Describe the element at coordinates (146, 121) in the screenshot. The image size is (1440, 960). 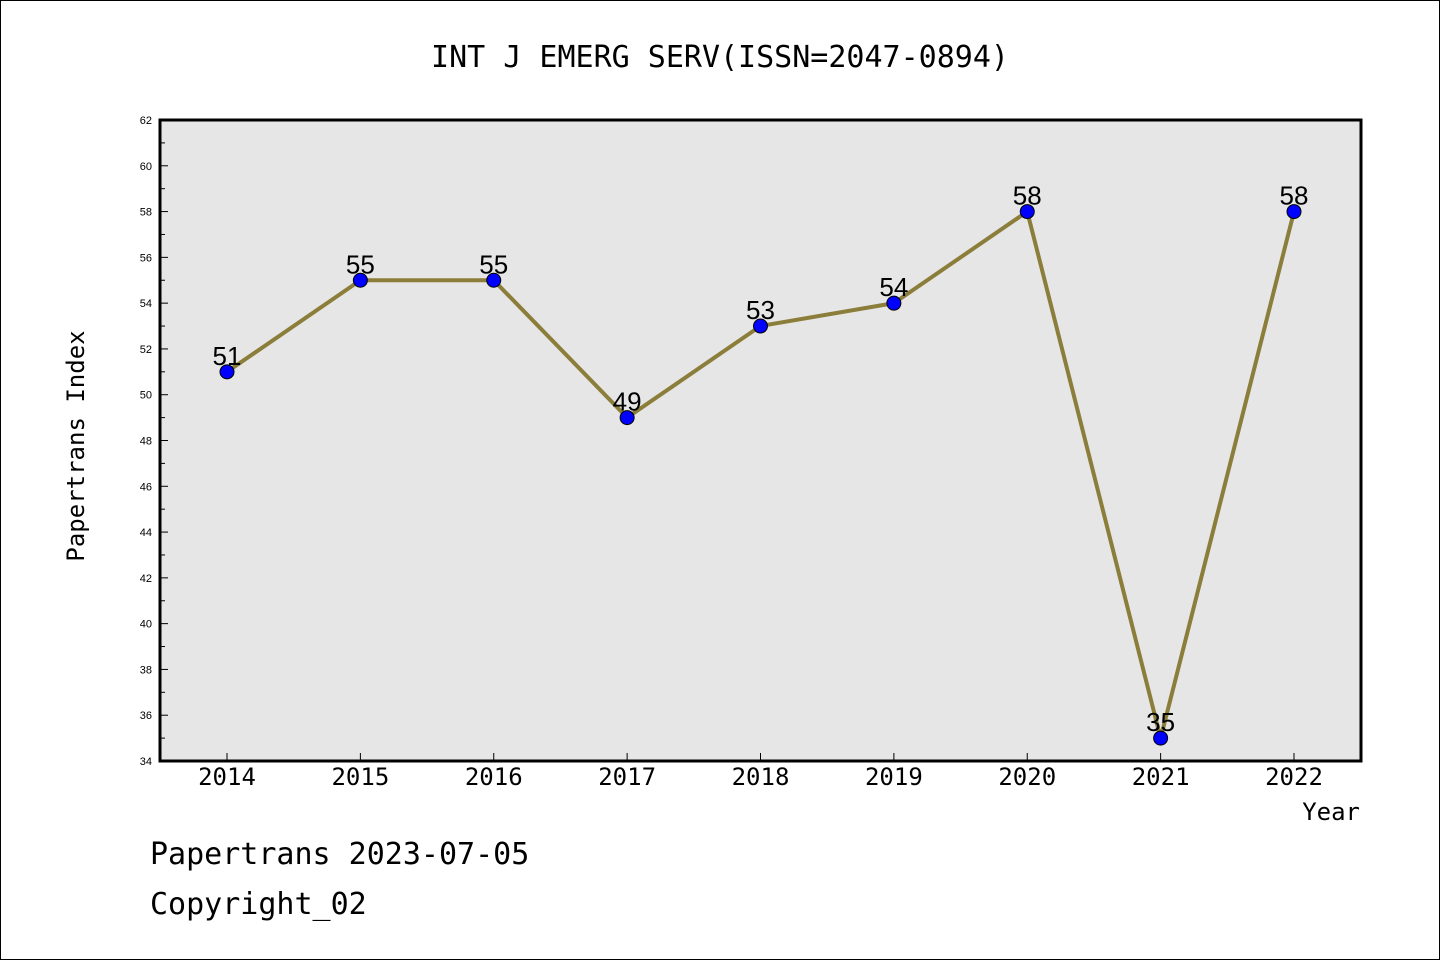
I see `y-tick-label: 62` at that location.